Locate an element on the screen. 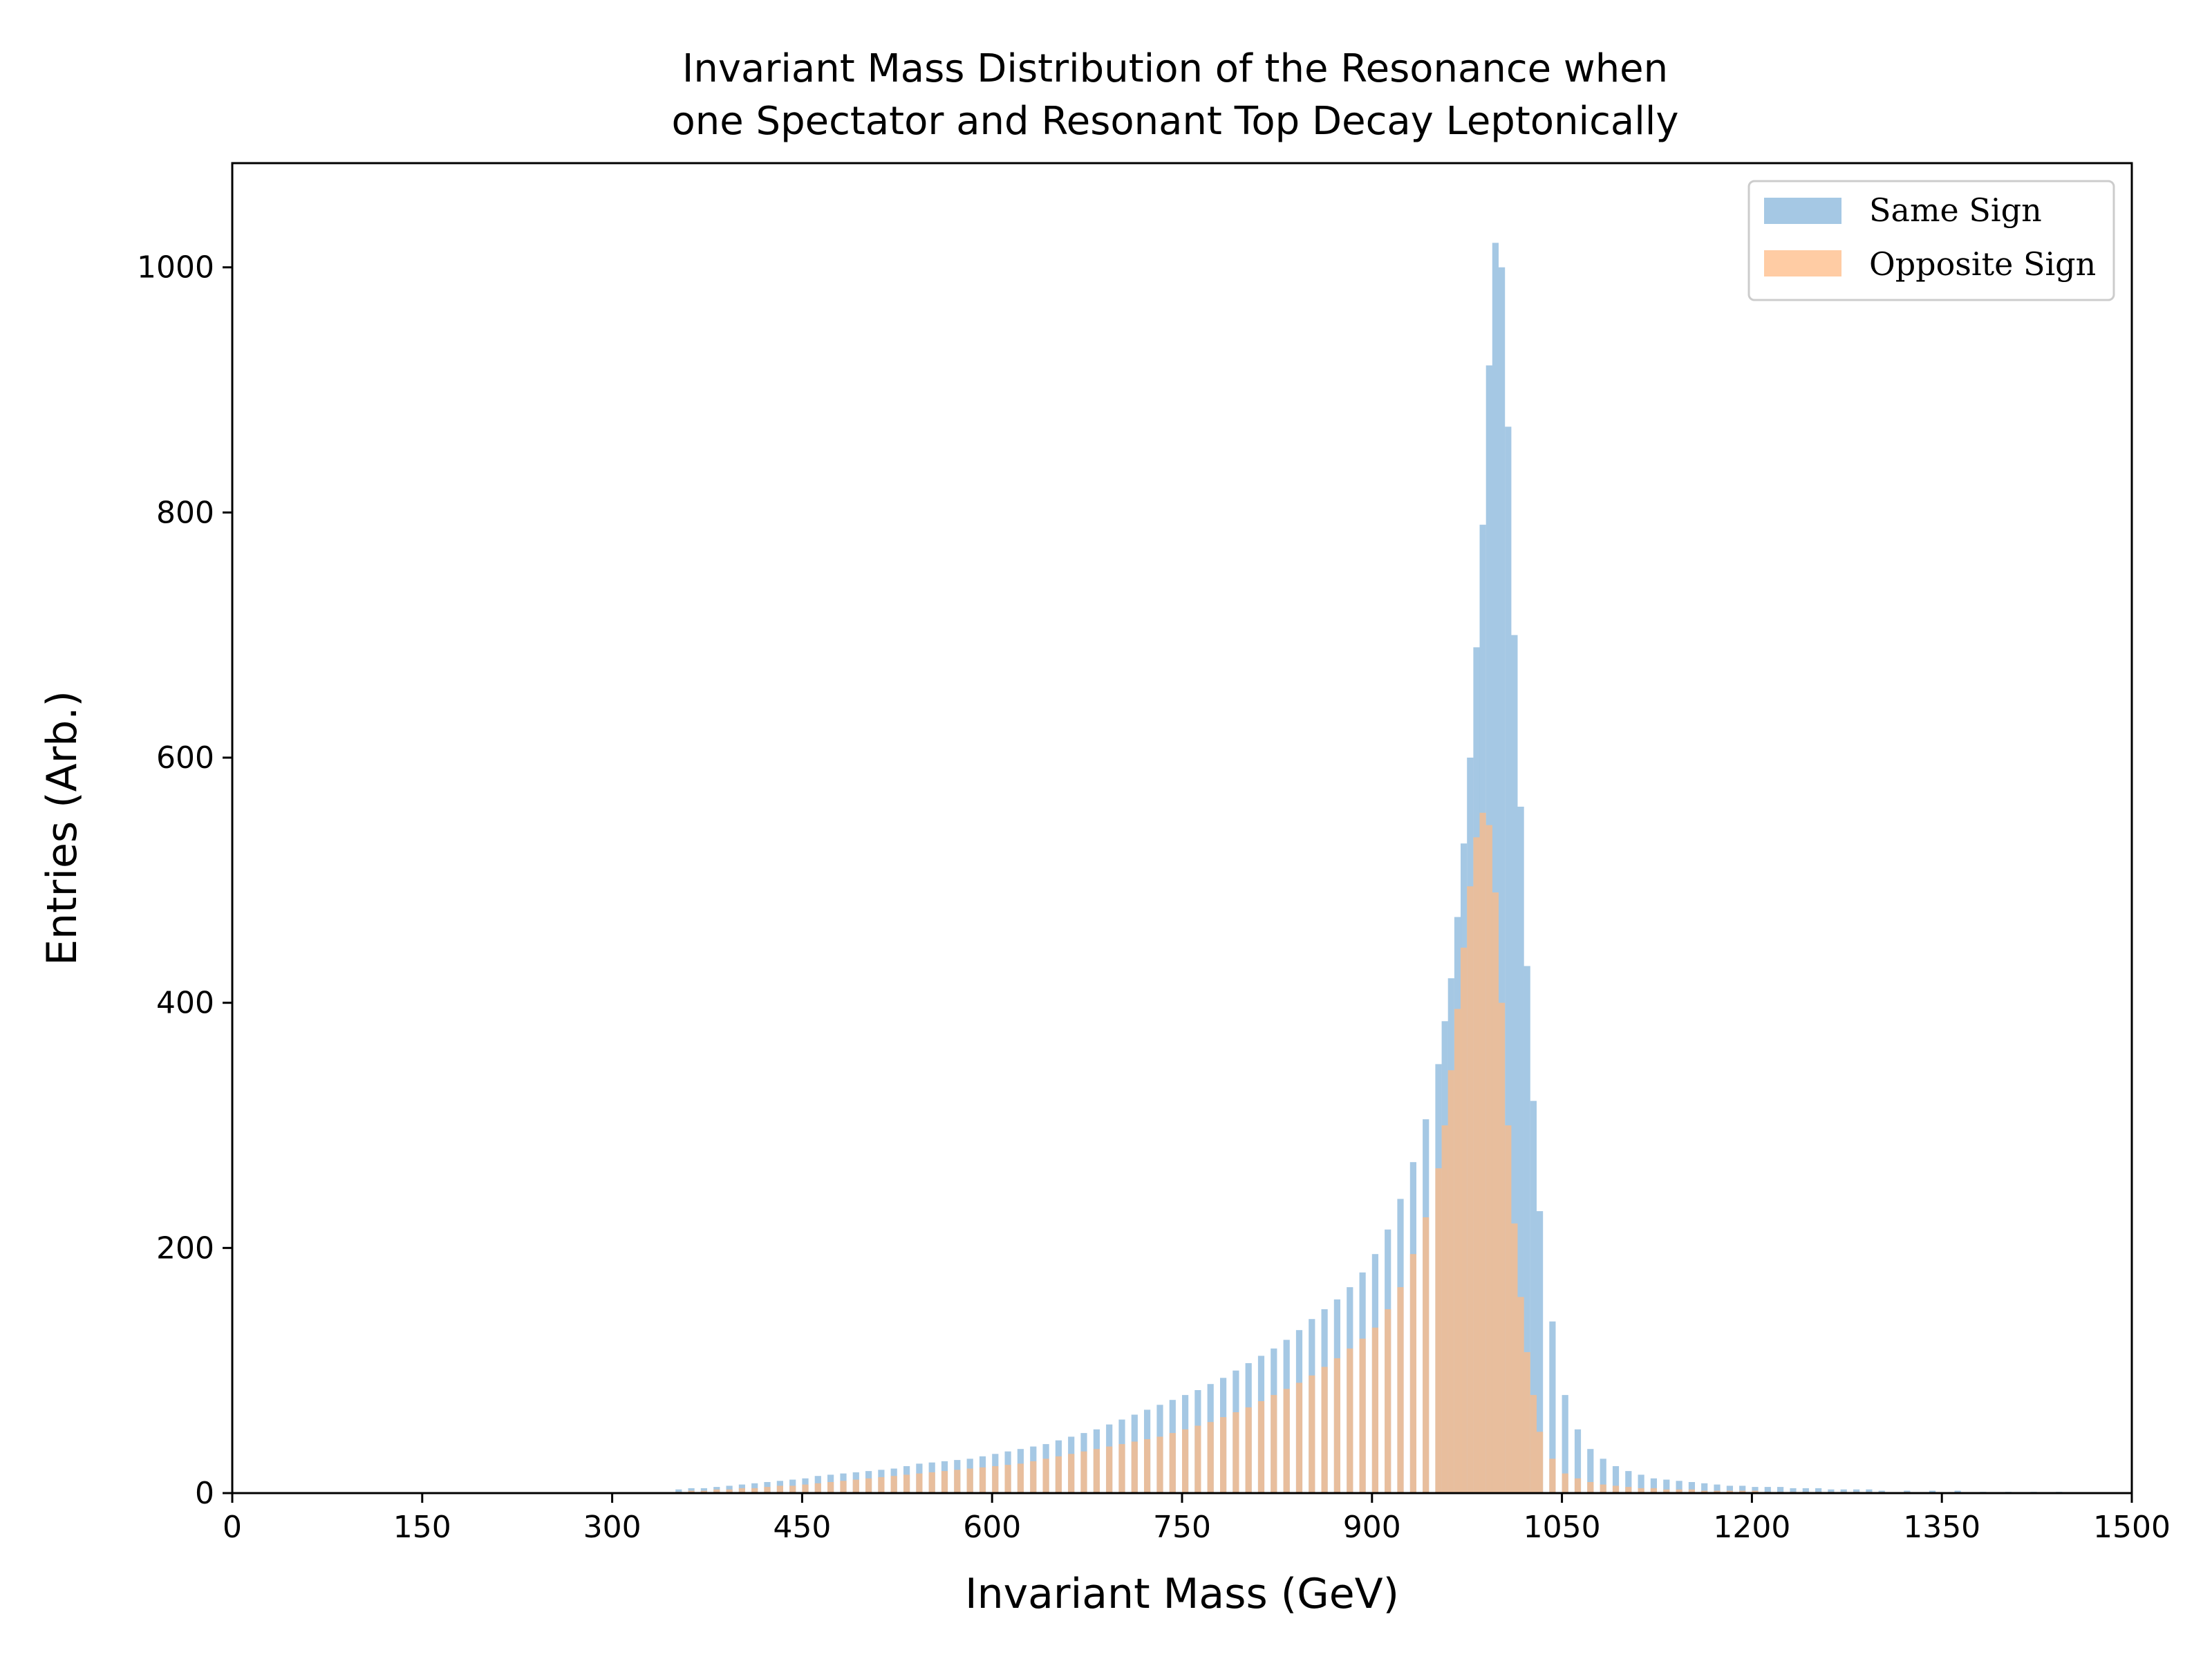  x-tick-label: 300 is located at coordinates (612, 1527).